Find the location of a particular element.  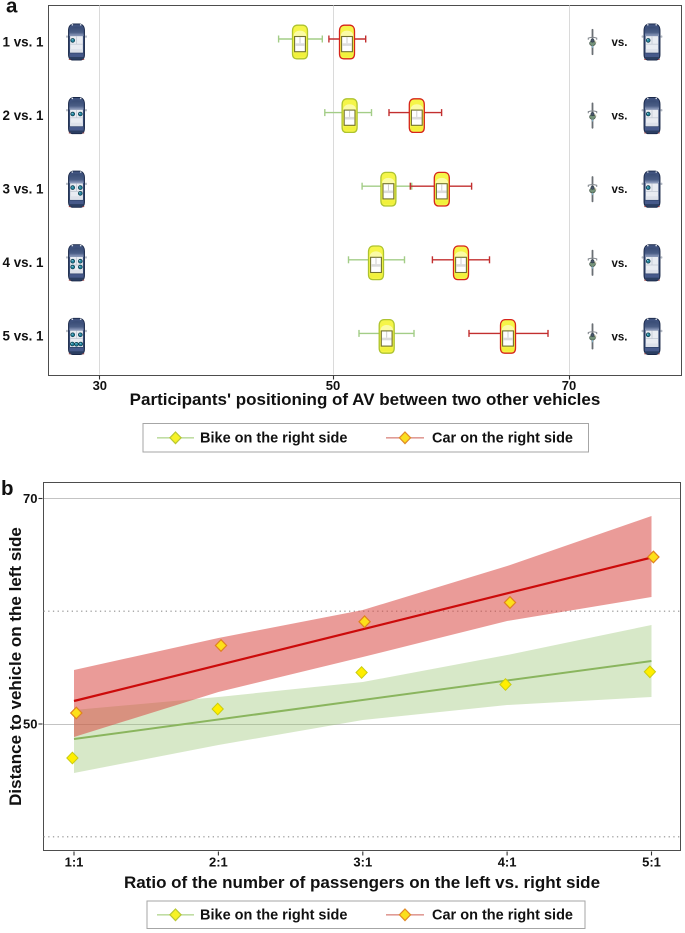

svg-text: a is located at coordinates (12, 9).